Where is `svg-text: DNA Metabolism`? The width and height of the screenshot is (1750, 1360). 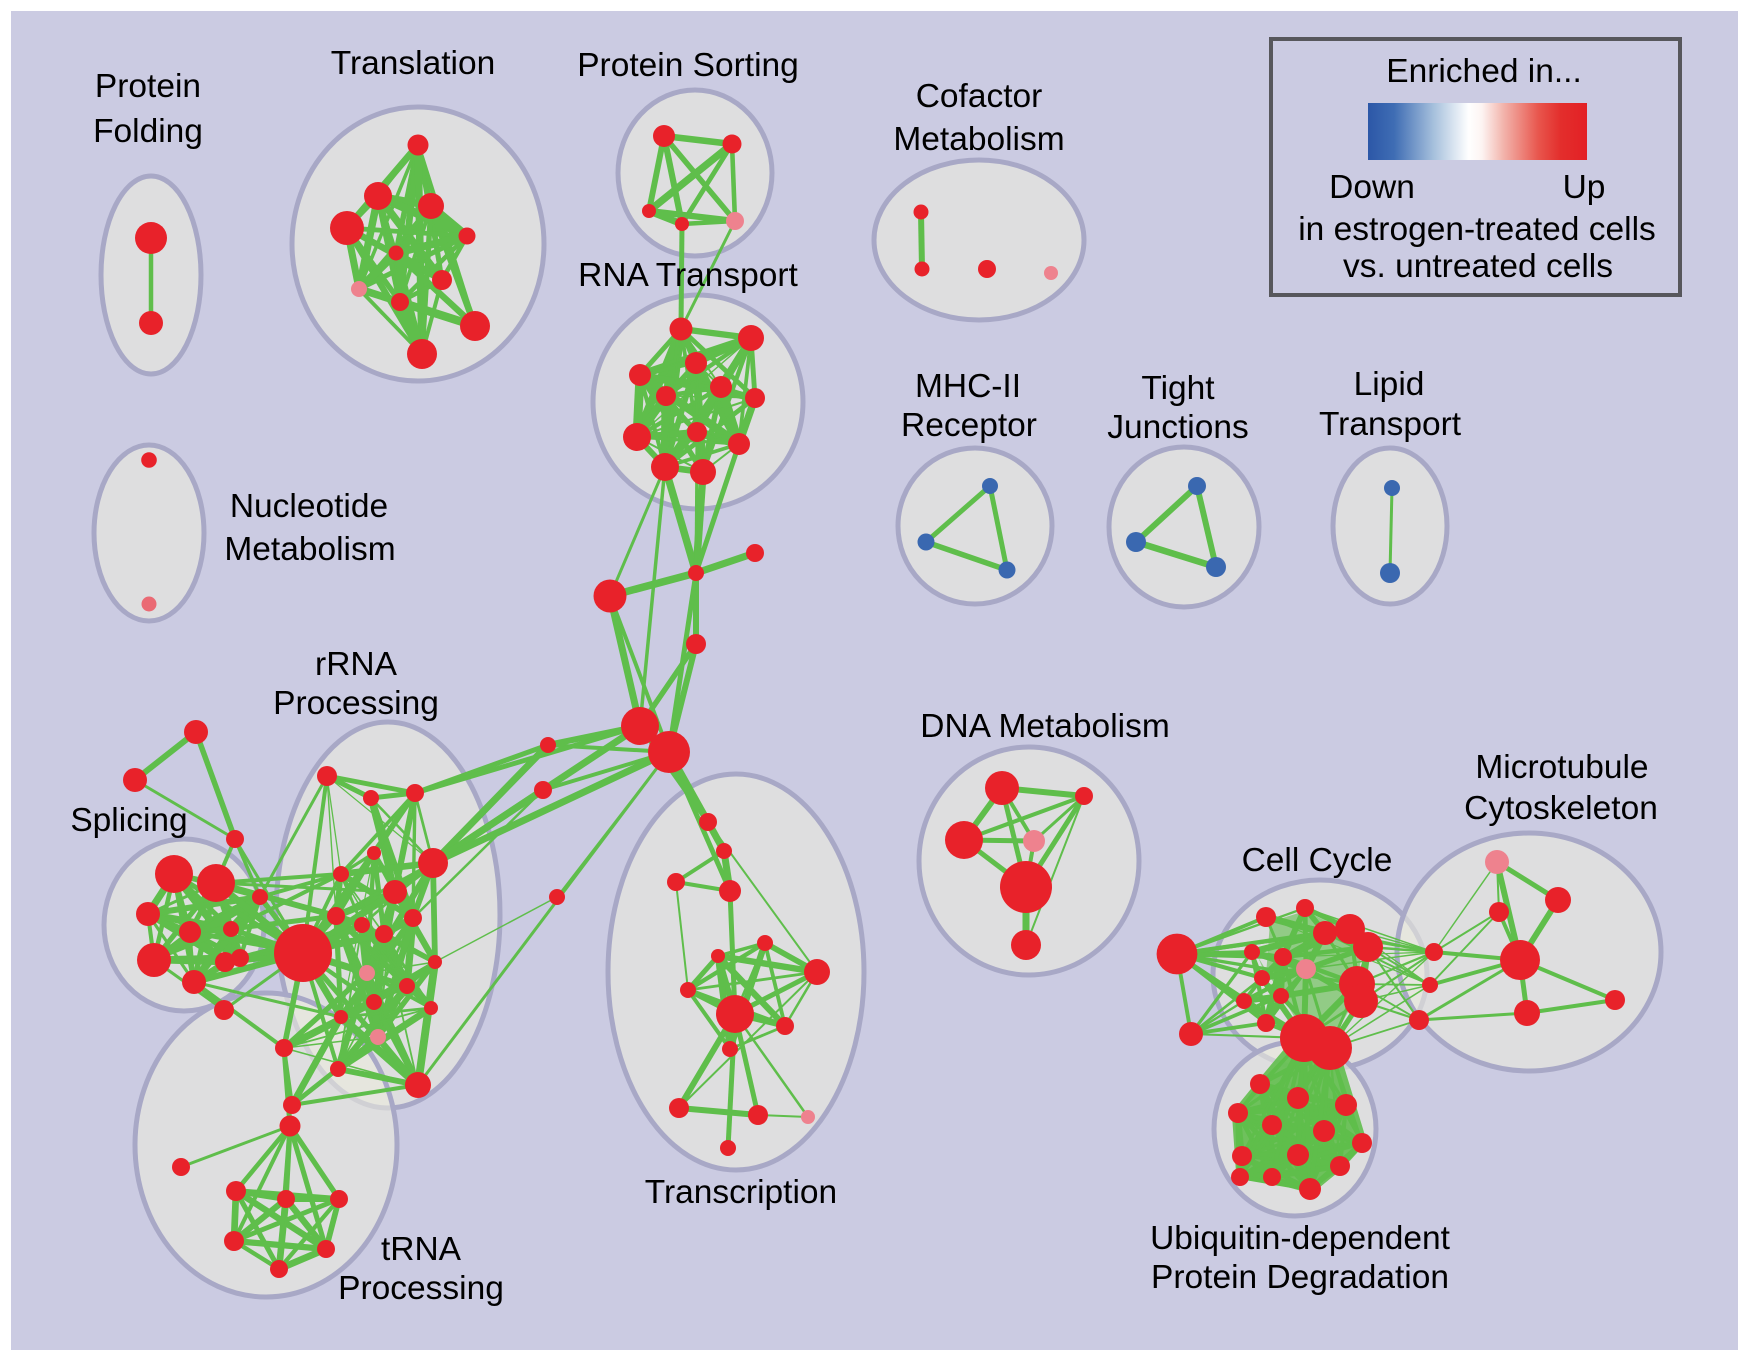
svg-text: DNA Metabolism is located at coordinates (1044, 726).